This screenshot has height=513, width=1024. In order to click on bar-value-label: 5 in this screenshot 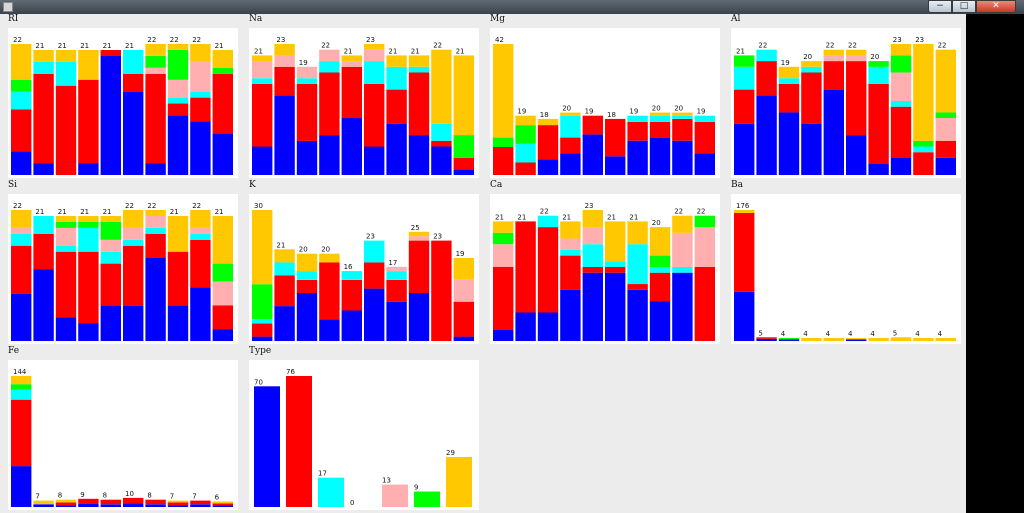, I will do `click(760, 333)`.